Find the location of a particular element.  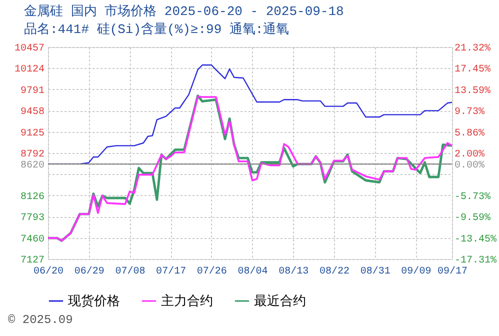

y-tick-label: 9458 is located at coordinates (32, 112).